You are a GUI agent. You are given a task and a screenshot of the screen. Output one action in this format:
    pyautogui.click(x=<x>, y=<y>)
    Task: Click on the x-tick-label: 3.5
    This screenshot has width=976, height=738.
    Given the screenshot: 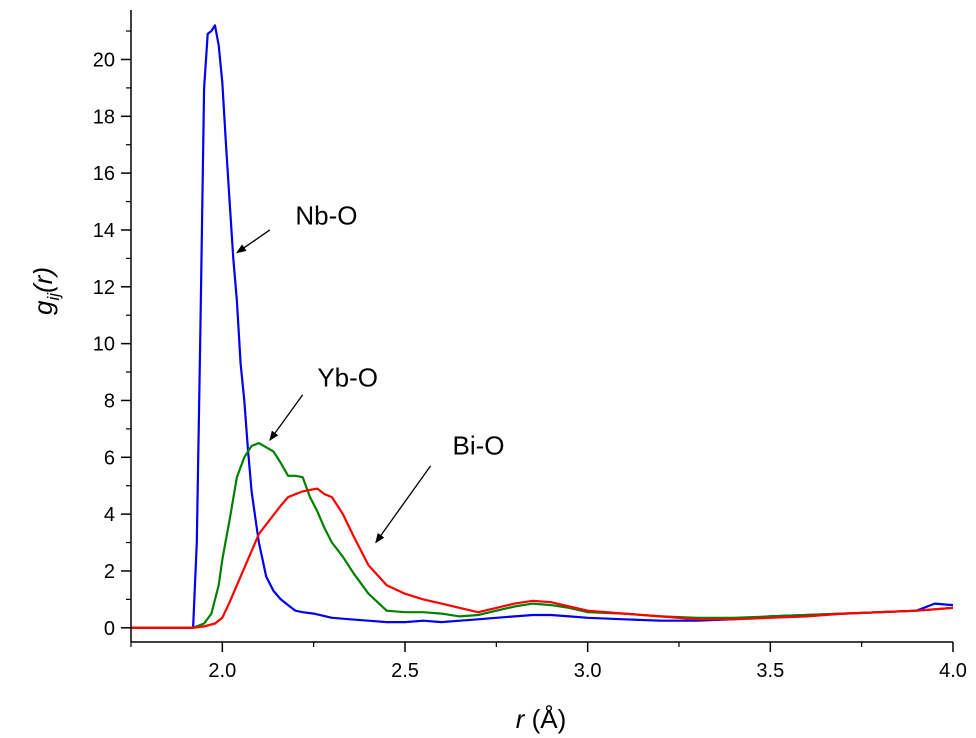 What is the action you would take?
    pyautogui.click(x=770, y=671)
    